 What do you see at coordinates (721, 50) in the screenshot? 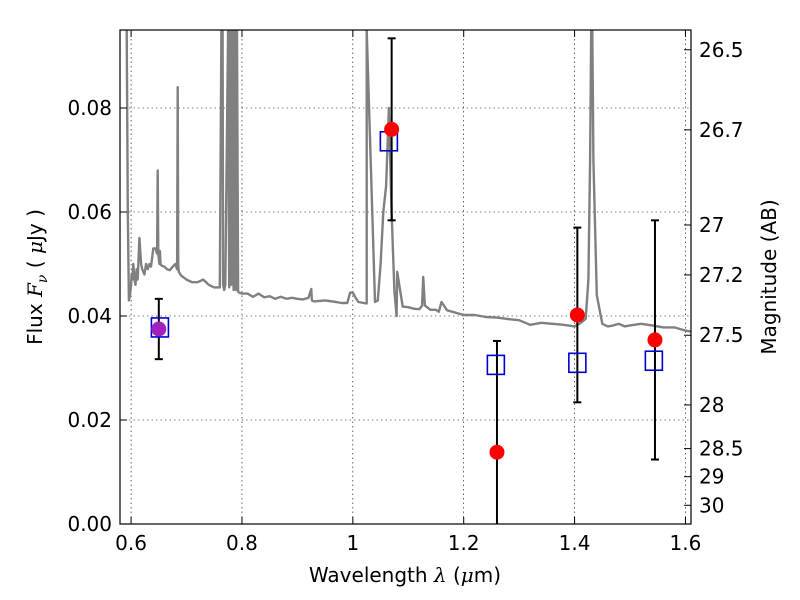
I see `mag-tick-label: 26.5` at bounding box center [721, 50].